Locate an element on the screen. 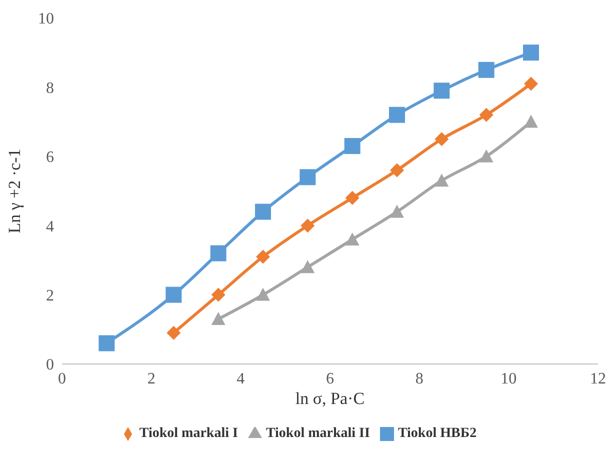 The image size is (606, 452). x-tick-label: 8 is located at coordinates (419, 379).